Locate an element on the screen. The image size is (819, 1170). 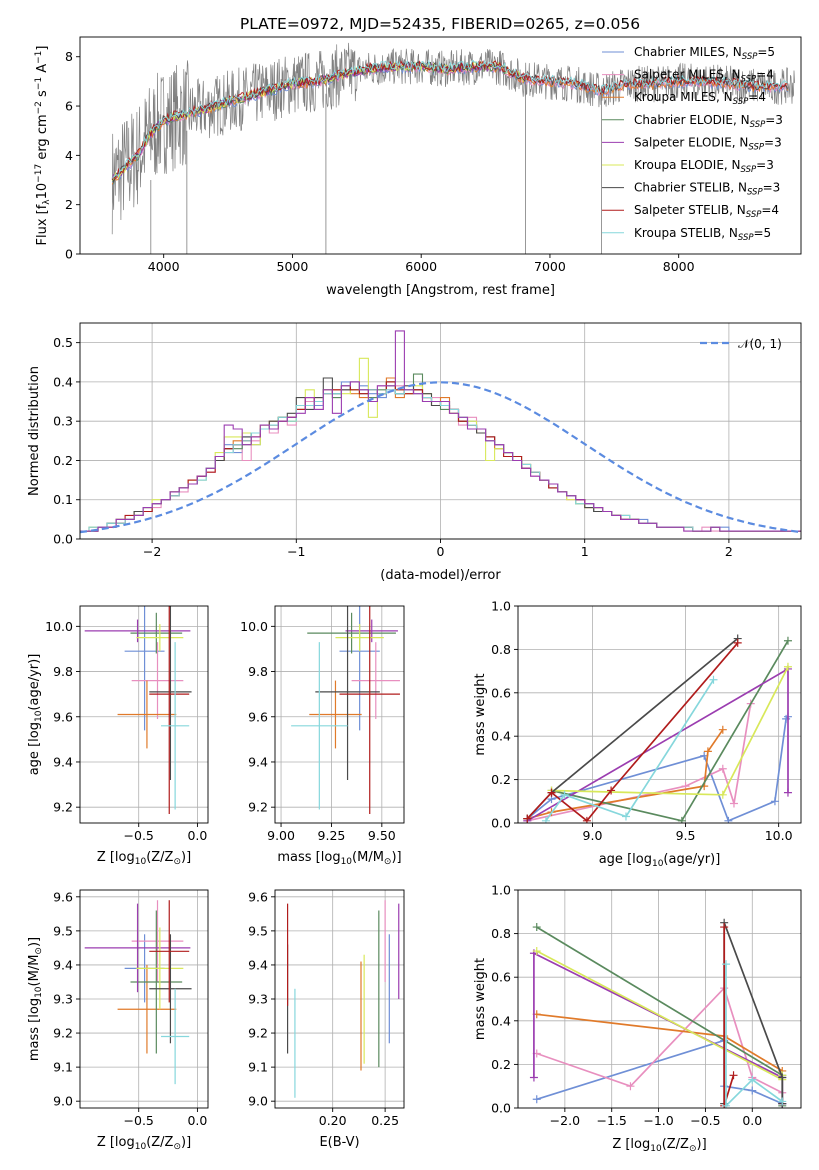
label-part: −1 is located at coordinates (39, 83).